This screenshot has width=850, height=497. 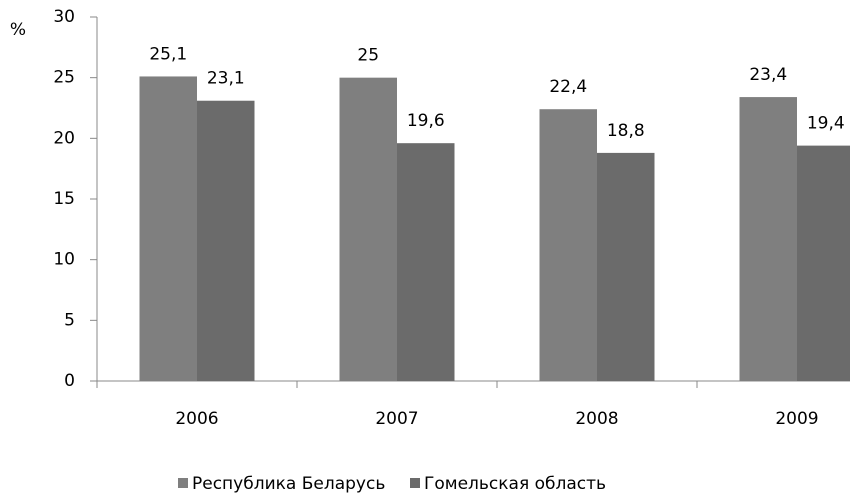 I want to click on value-label: 23,4, so click(x=768, y=75).